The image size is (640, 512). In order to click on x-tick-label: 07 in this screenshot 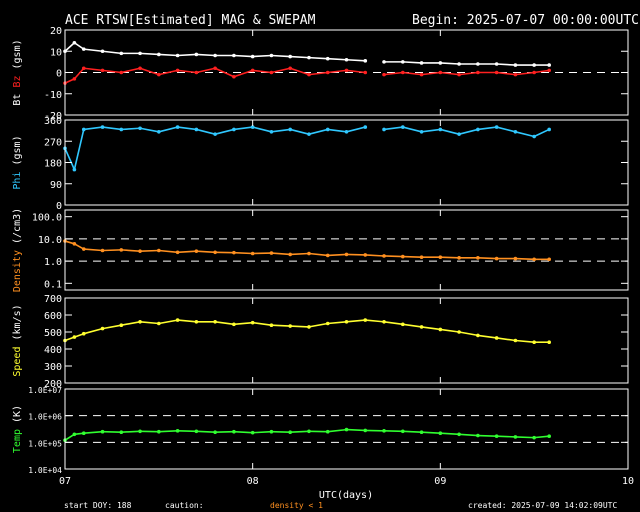, I will do `click(65, 481)`.